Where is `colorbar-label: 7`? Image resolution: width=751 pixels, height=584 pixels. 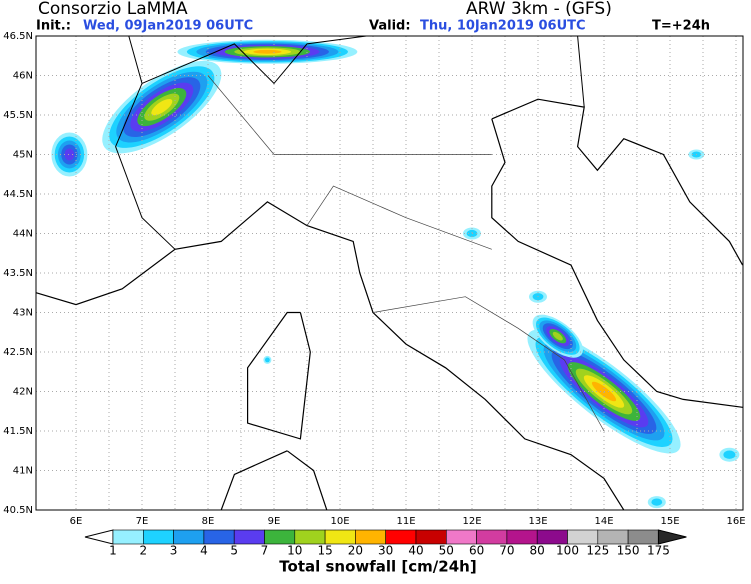
colorbar-label: 7 is located at coordinates (265, 551).